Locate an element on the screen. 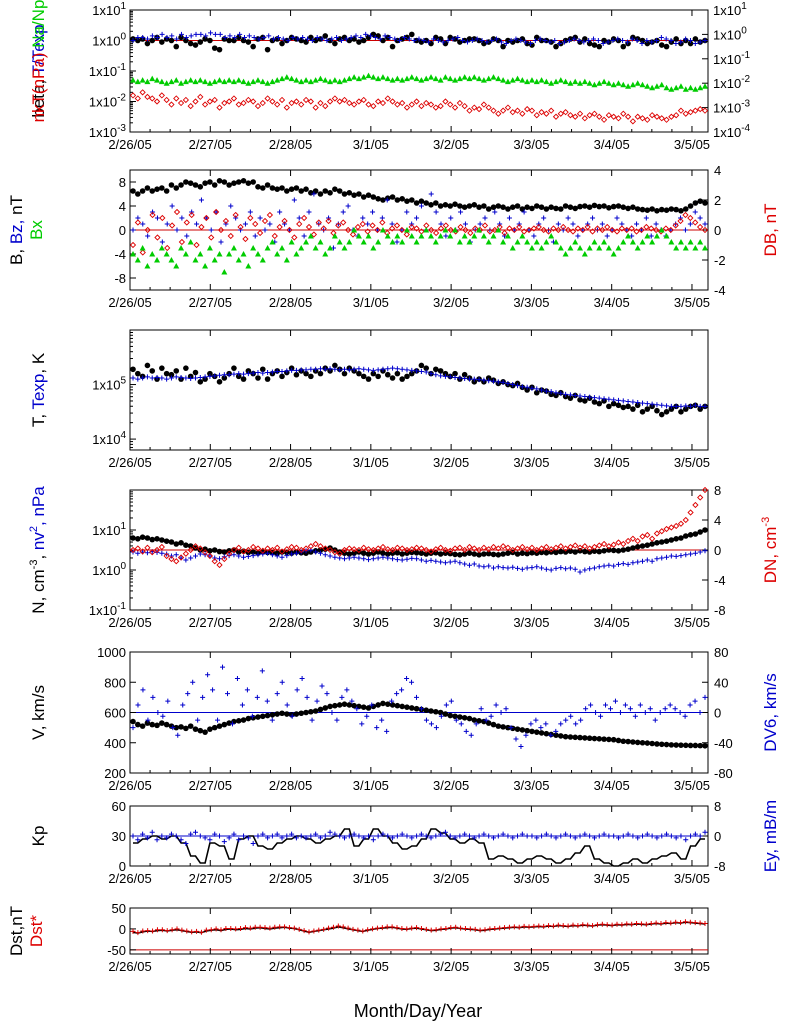 This screenshot has height=1024, width=791. y2-tick-label: 1x10¹ is located at coordinates (730, 9).